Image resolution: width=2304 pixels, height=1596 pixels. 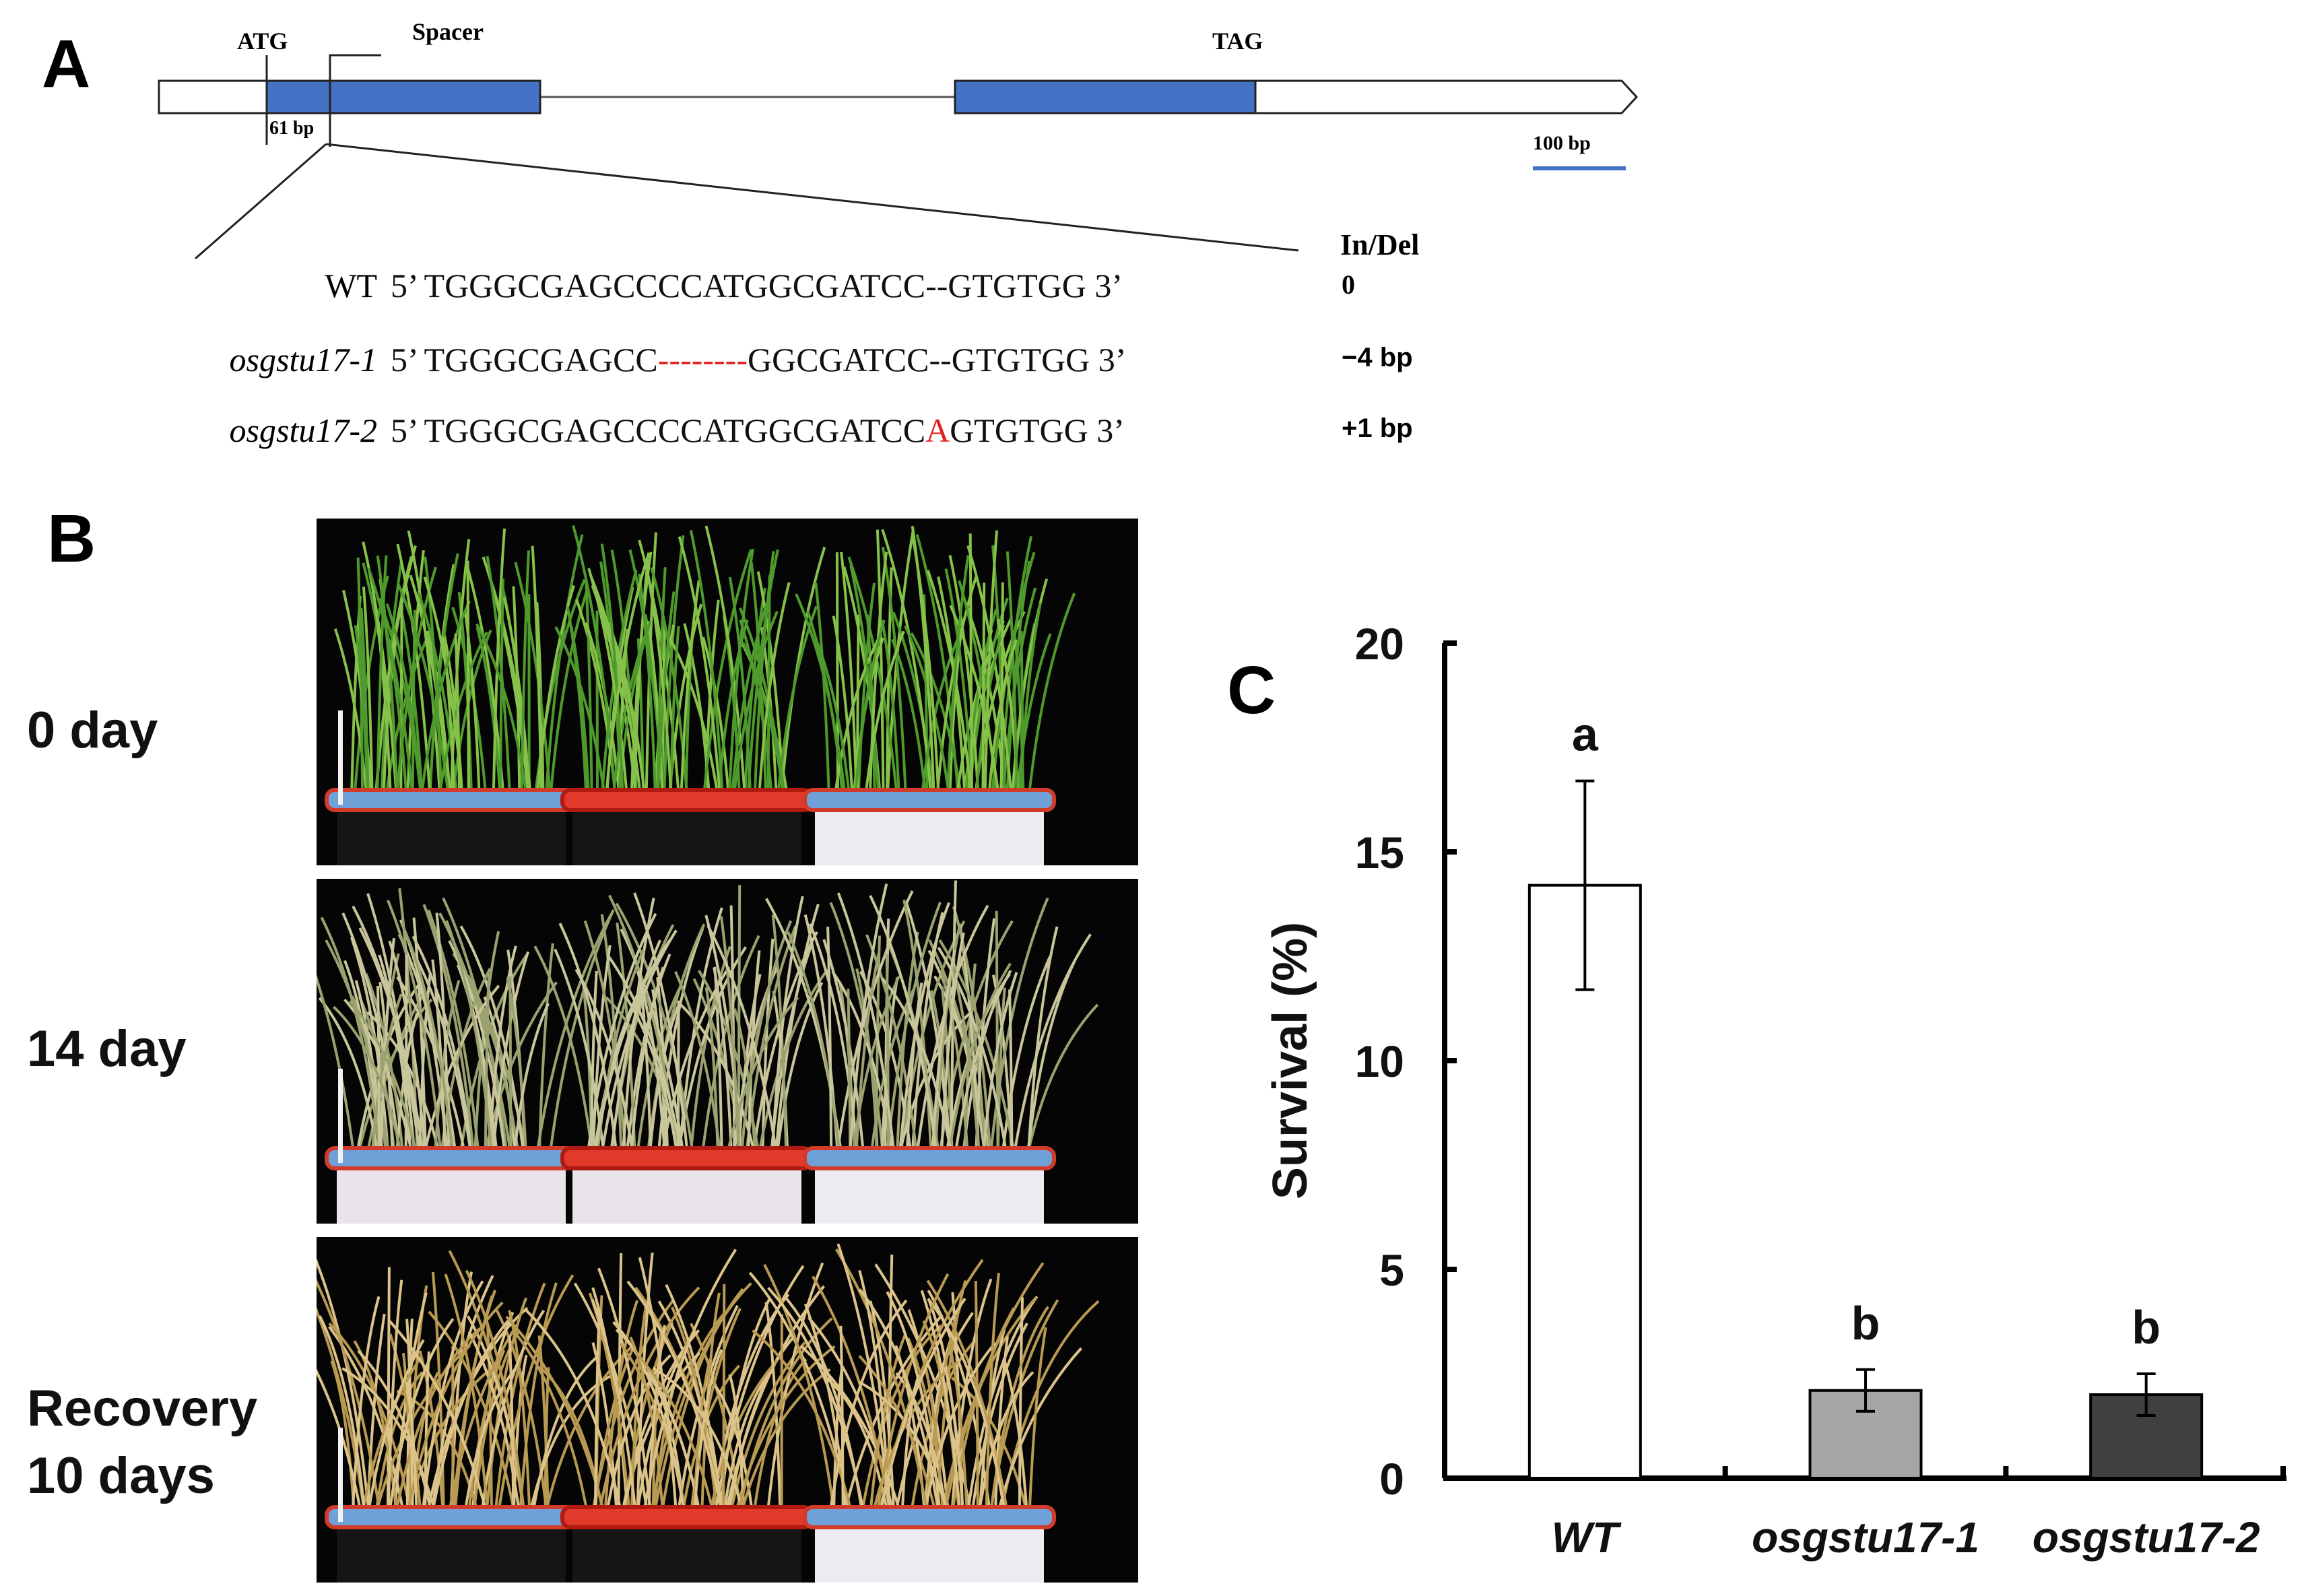 What do you see at coordinates (2146, 1537) in the screenshot?
I see `x-tick-label: osgstu17-2` at bounding box center [2146, 1537].